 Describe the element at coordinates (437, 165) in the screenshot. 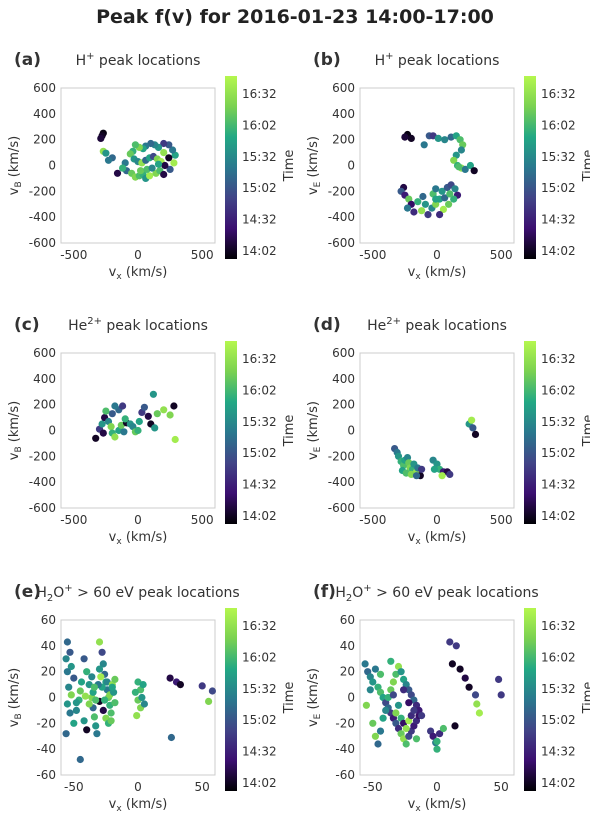

I see `plot-frame` at that location.